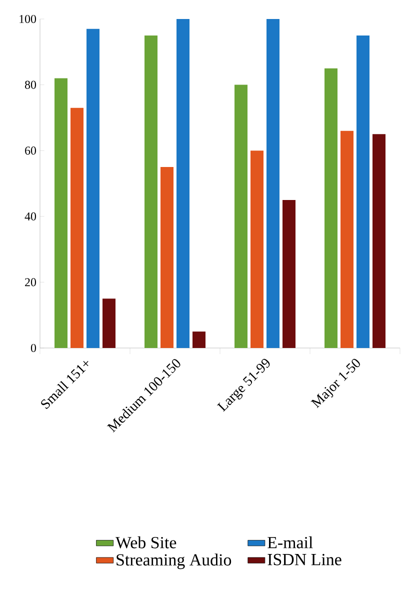 This screenshot has height=602, width=405. I want to click on y-tick-label: 80, so click(30, 84).